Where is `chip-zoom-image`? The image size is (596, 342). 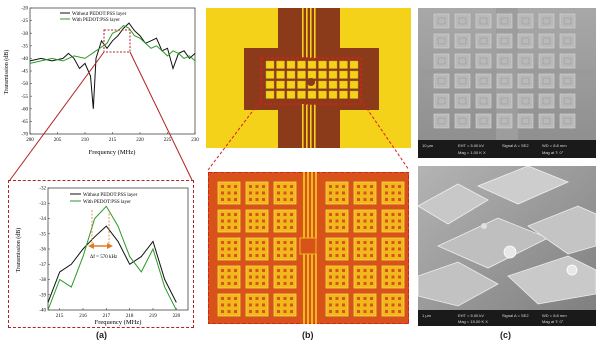 chip-zoom-image is located at coordinates (308, 248).